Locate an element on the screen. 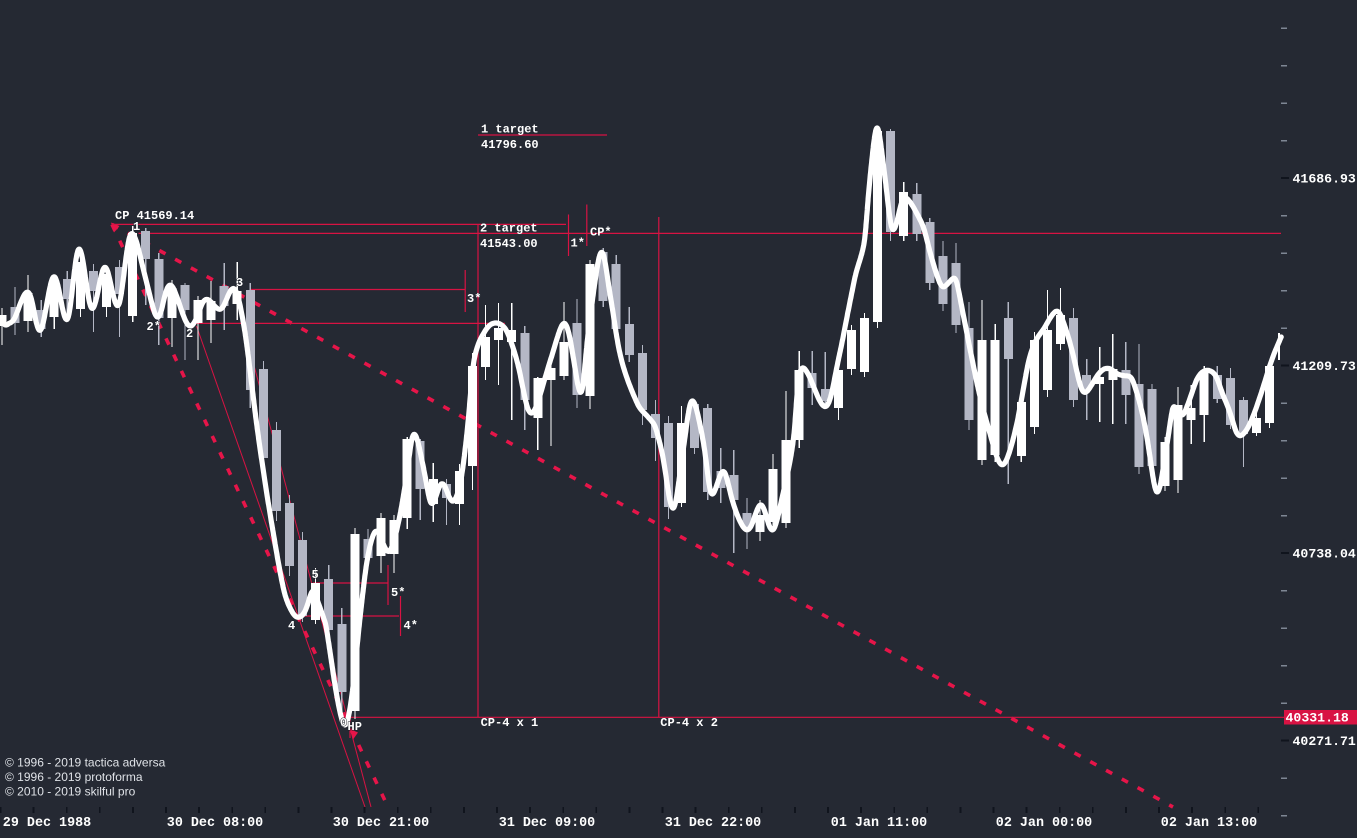 The width and height of the screenshot is (1357, 838). svg-text: 3 is located at coordinates (239, 283).